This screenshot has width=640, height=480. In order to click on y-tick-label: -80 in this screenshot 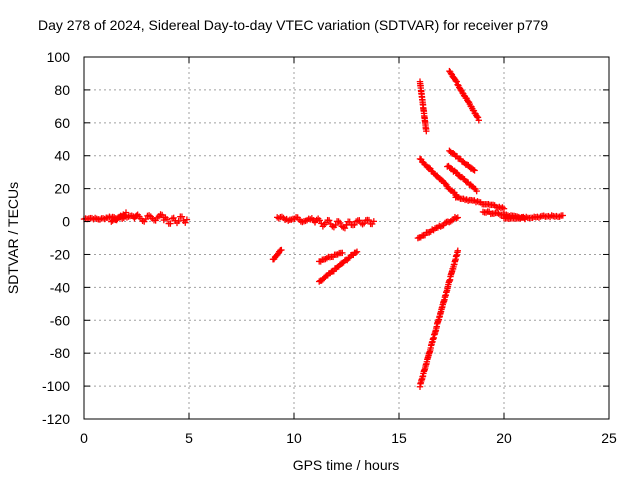, I will do `click(60, 353)`.